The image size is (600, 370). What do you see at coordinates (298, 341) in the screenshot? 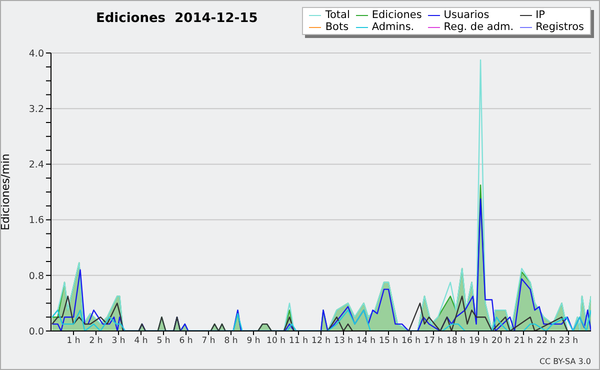
I see `x-tick-label: 11 h` at bounding box center [298, 341].